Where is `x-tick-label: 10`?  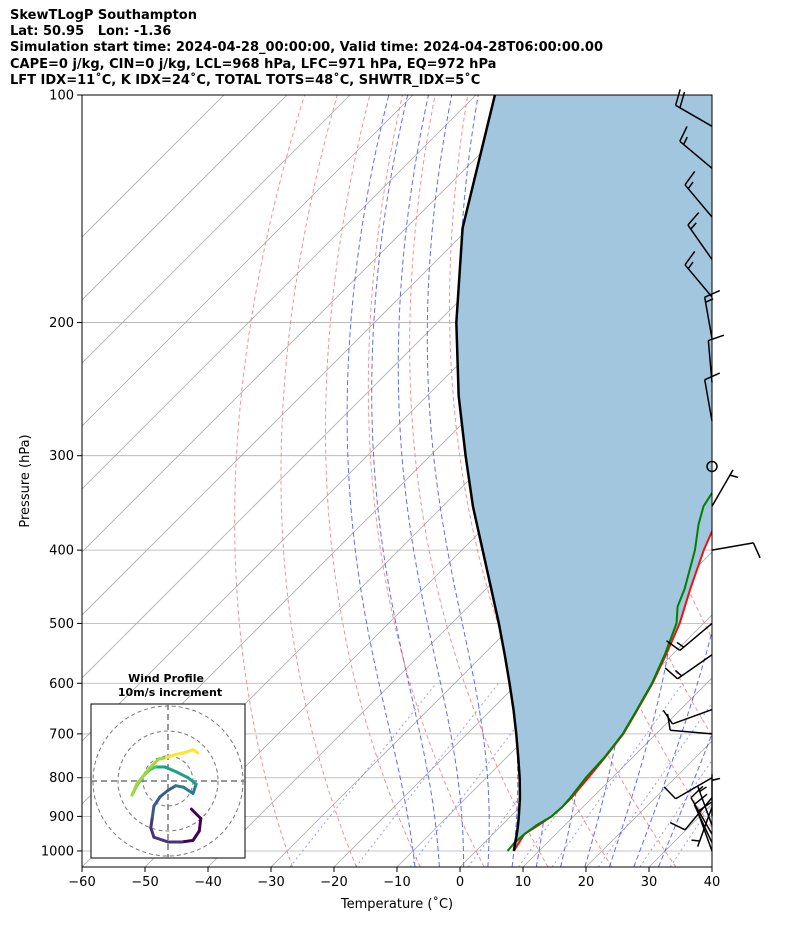 x-tick-label: 10 is located at coordinates (523, 882).